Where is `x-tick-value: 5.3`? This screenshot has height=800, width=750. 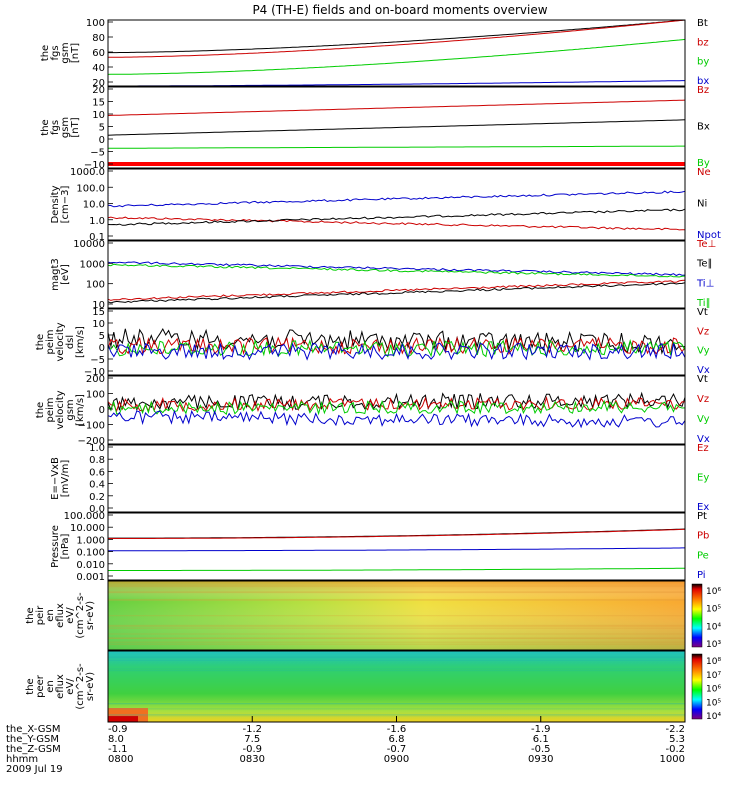
x-tick-value: 5.3 is located at coordinates (677, 739).